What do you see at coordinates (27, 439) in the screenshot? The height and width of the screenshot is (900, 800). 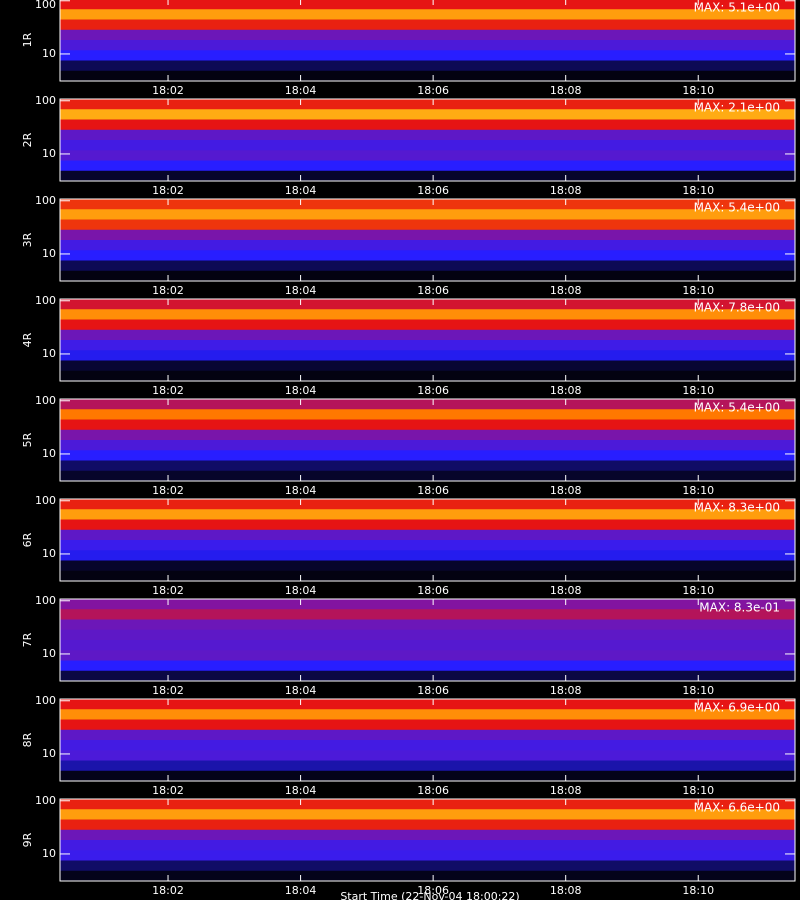 I see `y-axis-label: 5R` at bounding box center [27, 439].